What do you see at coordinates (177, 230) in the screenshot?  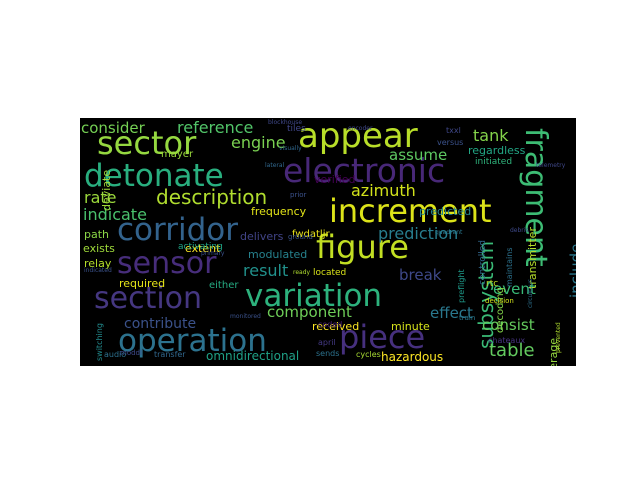 I see `cloud-word: corridor` at bounding box center [177, 230].